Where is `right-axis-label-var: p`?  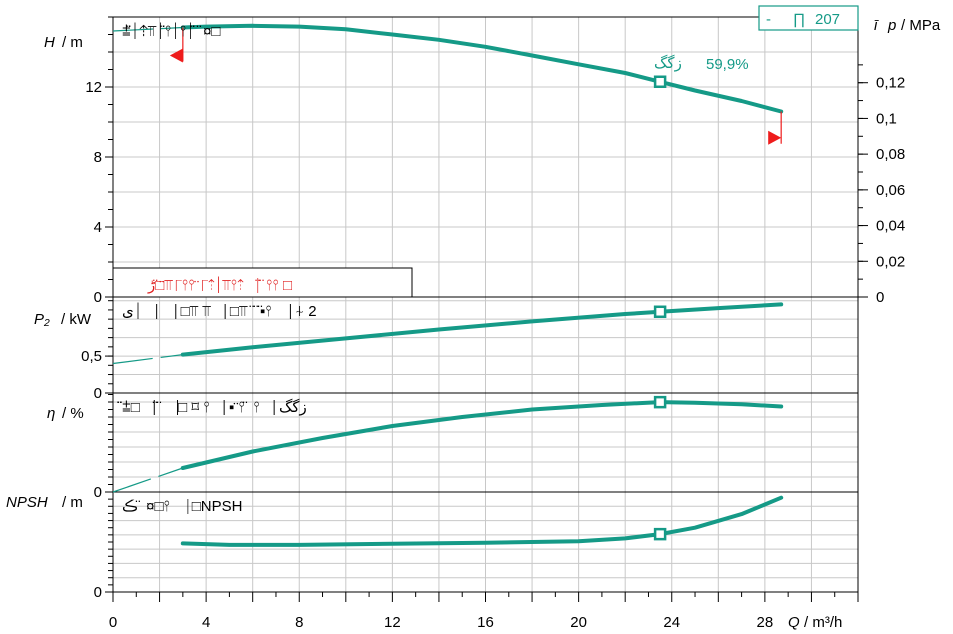 right-axis-label-var: p is located at coordinates (891, 25).